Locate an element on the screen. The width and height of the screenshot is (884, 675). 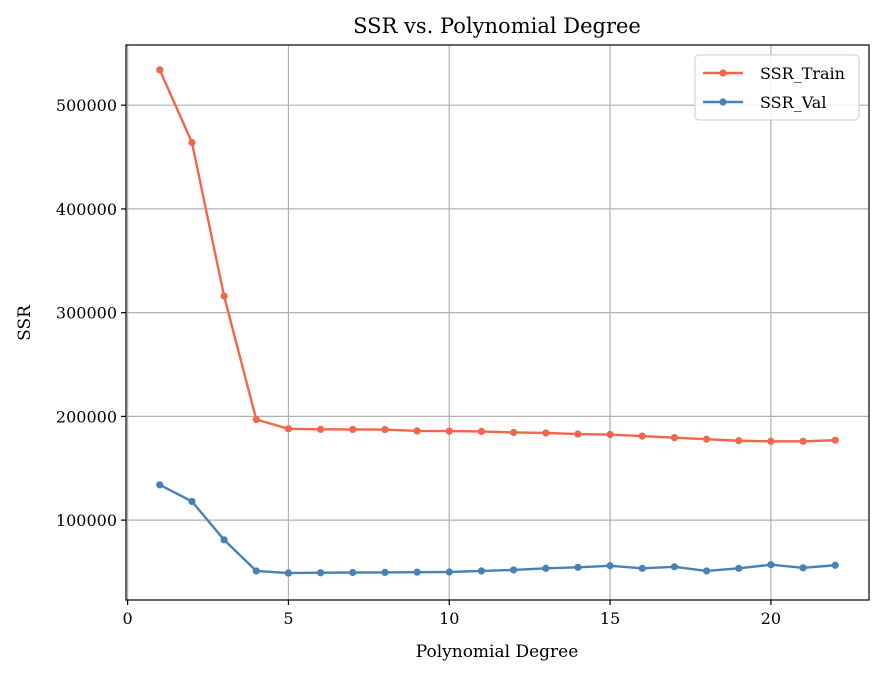
y-axis-ticks: 100000 200000 300000 400000 500000 is located at coordinates (91, 313).